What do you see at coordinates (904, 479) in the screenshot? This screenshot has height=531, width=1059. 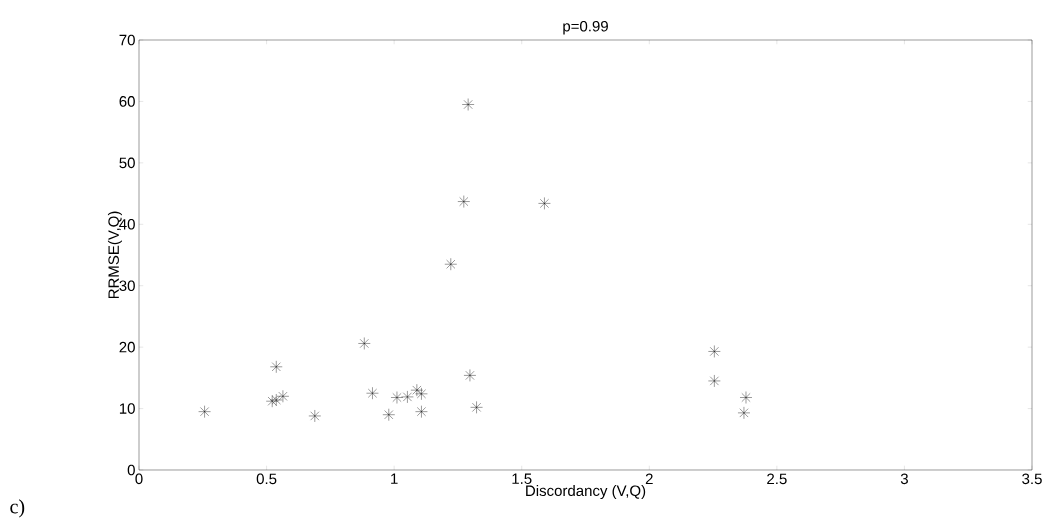 I see `x-tick-label: 3` at bounding box center [904, 479].